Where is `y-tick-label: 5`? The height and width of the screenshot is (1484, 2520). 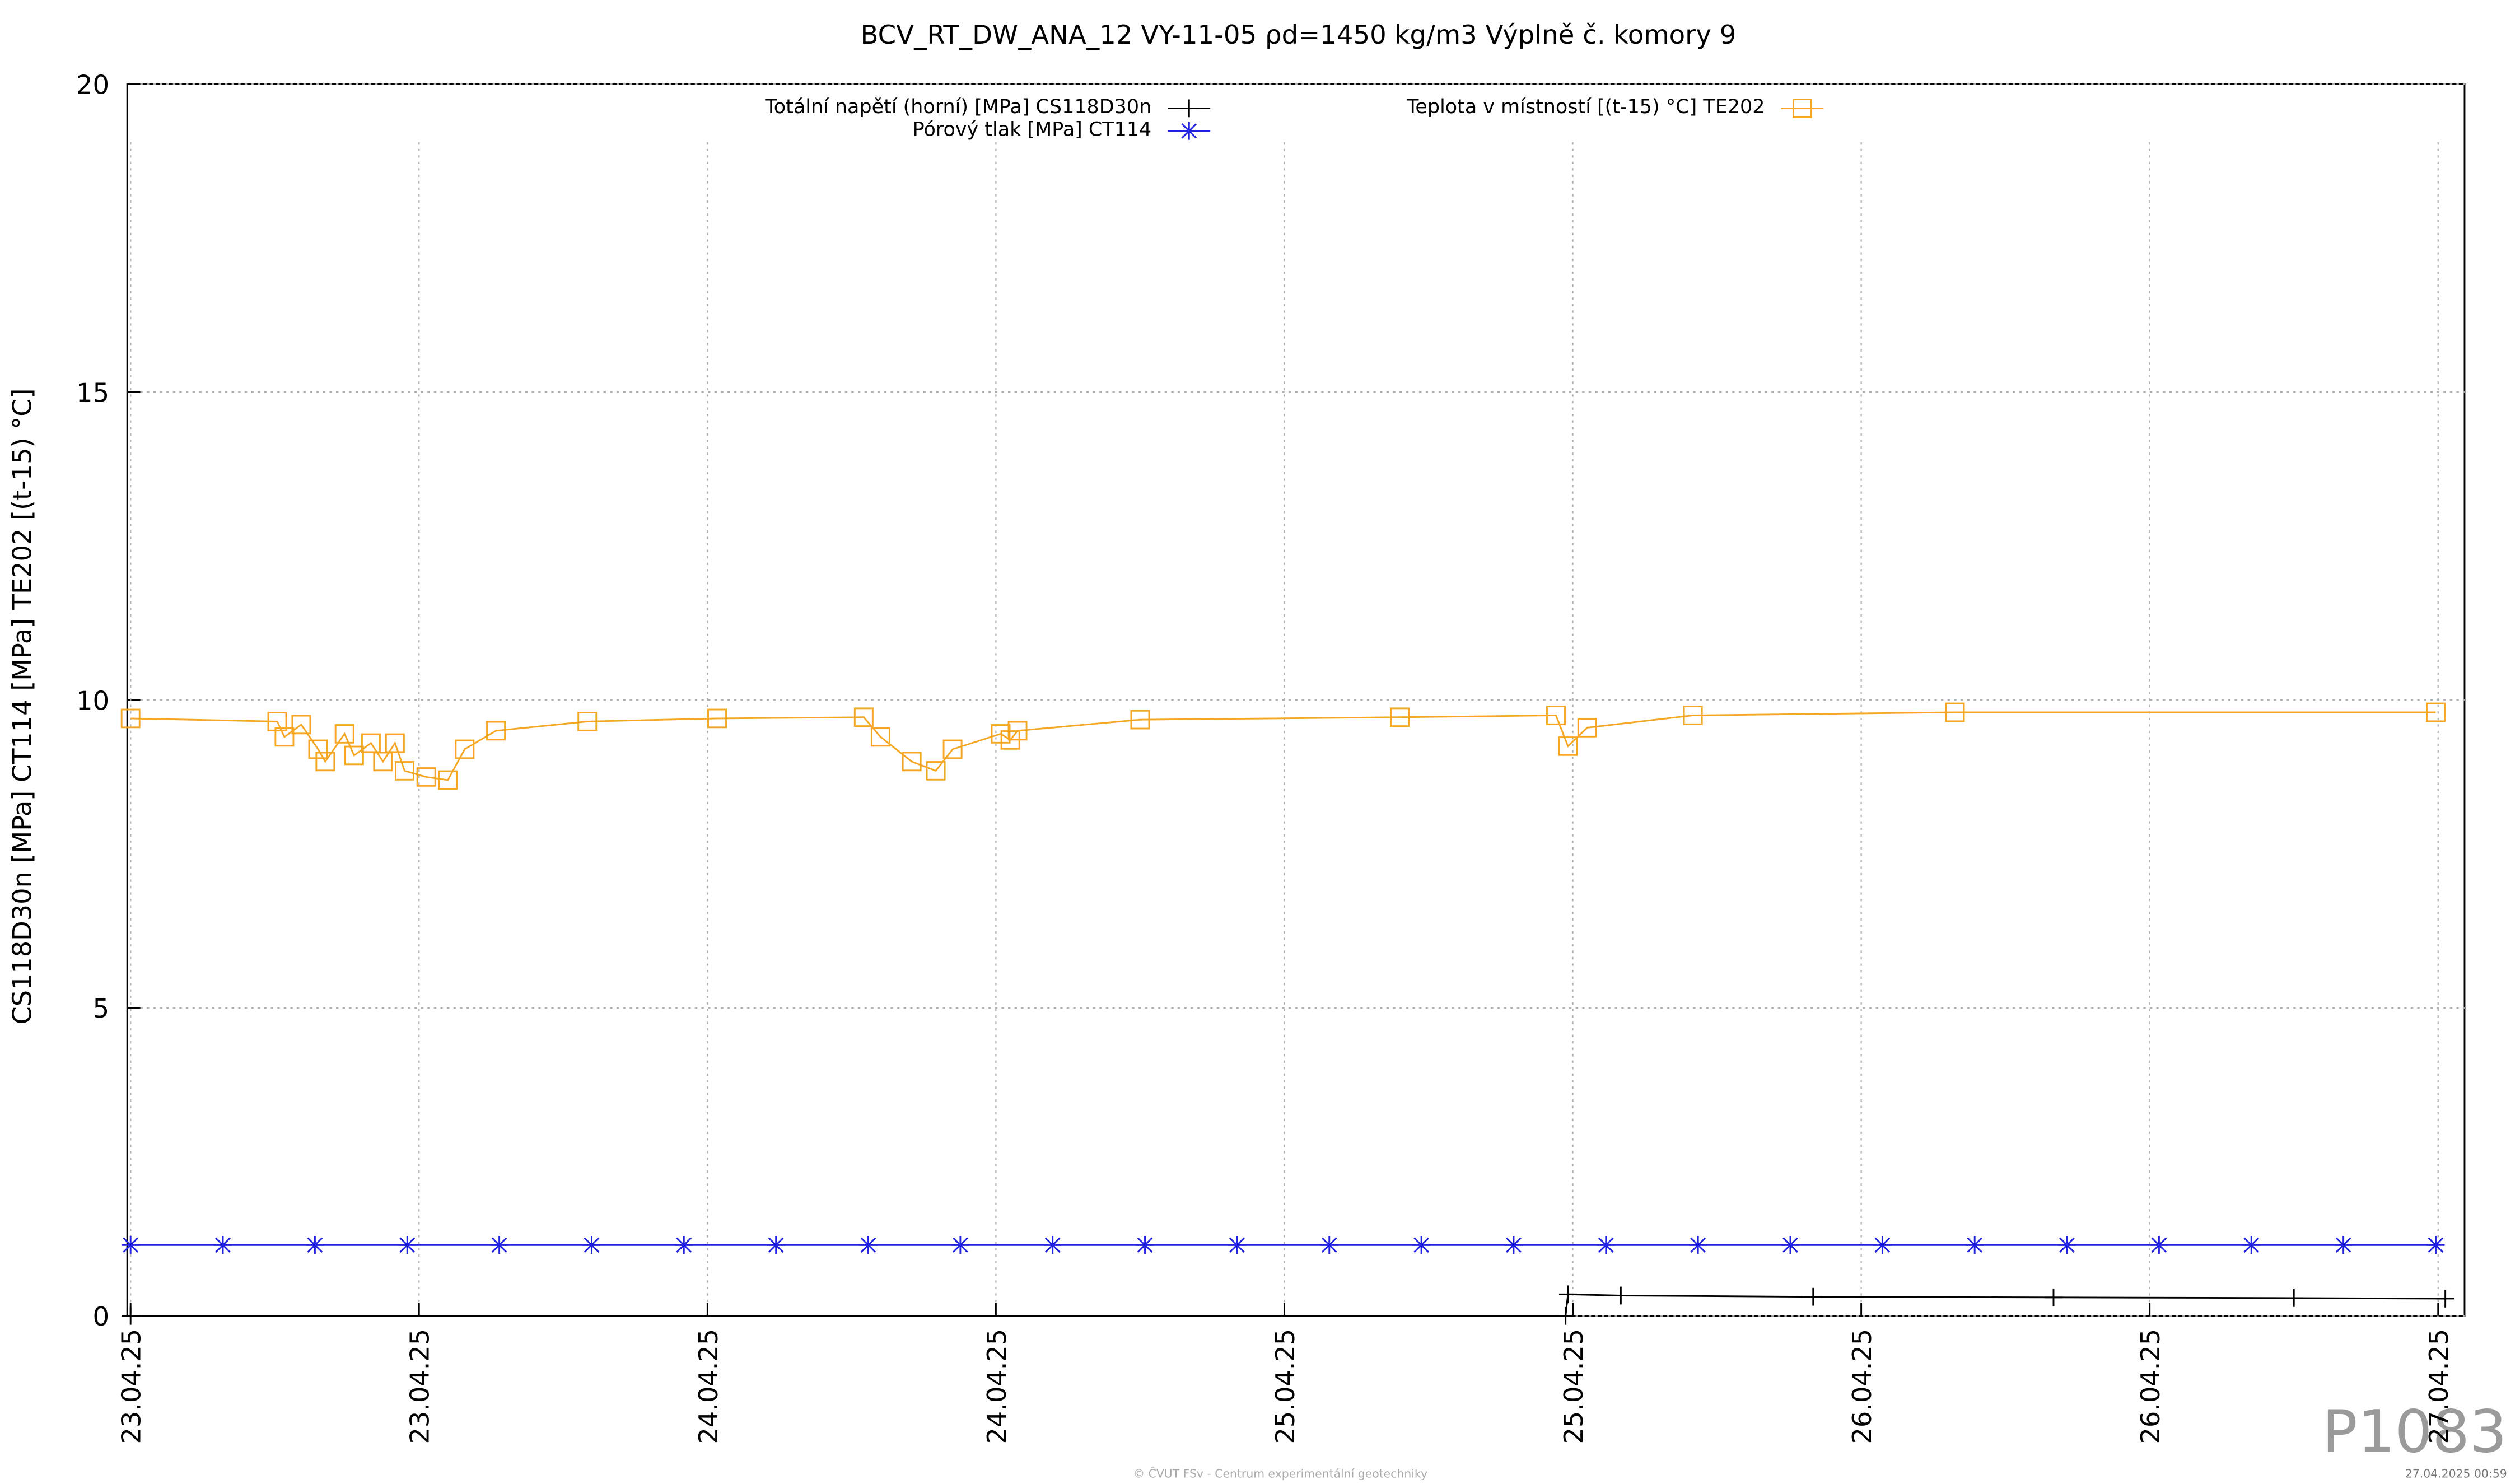 y-tick-label: 5 is located at coordinates (101, 1009).